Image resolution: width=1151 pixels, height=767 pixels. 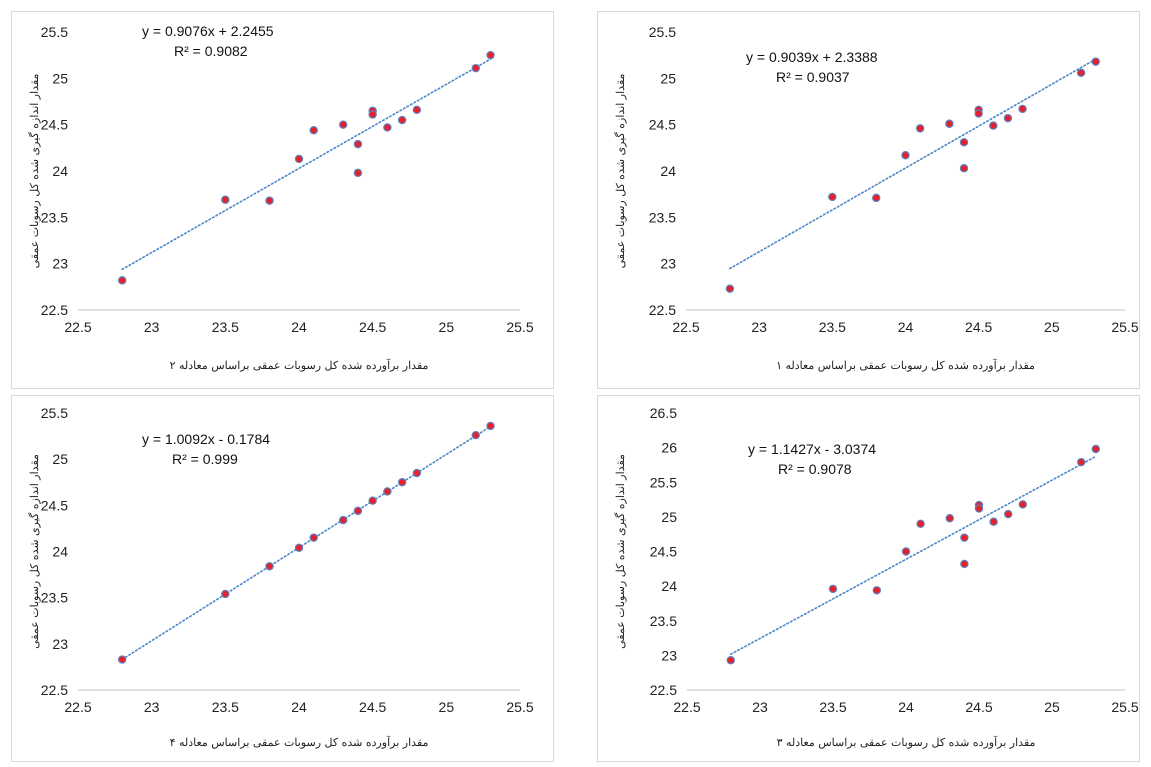 I want to click on r-squared-label: R² = 0.9078, so click(x=815, y=469).